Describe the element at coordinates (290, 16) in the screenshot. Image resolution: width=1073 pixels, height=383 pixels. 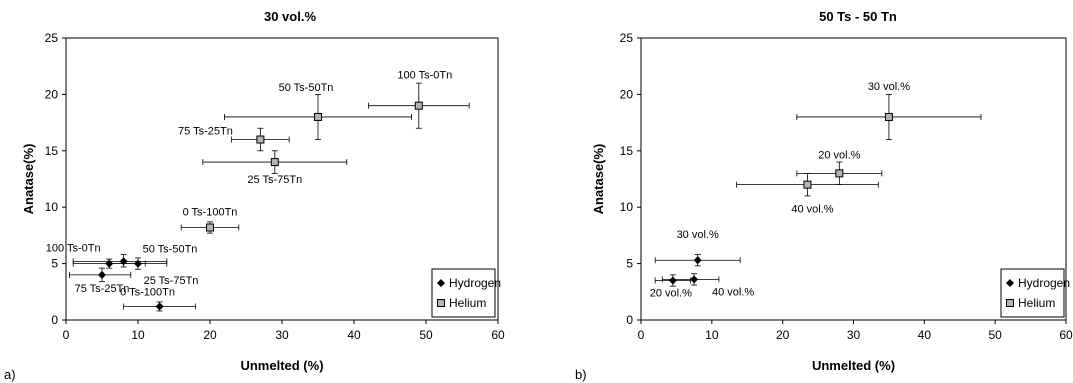
I see `chart-title: 30 vol.%` at that location.